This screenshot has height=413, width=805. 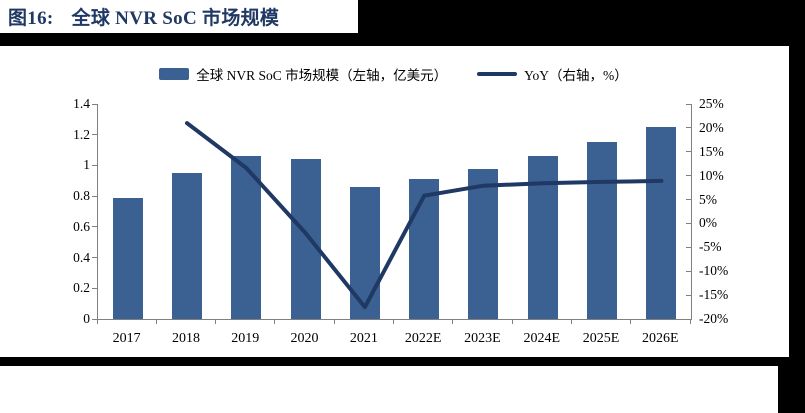 What do you see at coordinates (94, 211) in the screenshot?
I see `left-axis-ticks` at bounding box center [94, 211].